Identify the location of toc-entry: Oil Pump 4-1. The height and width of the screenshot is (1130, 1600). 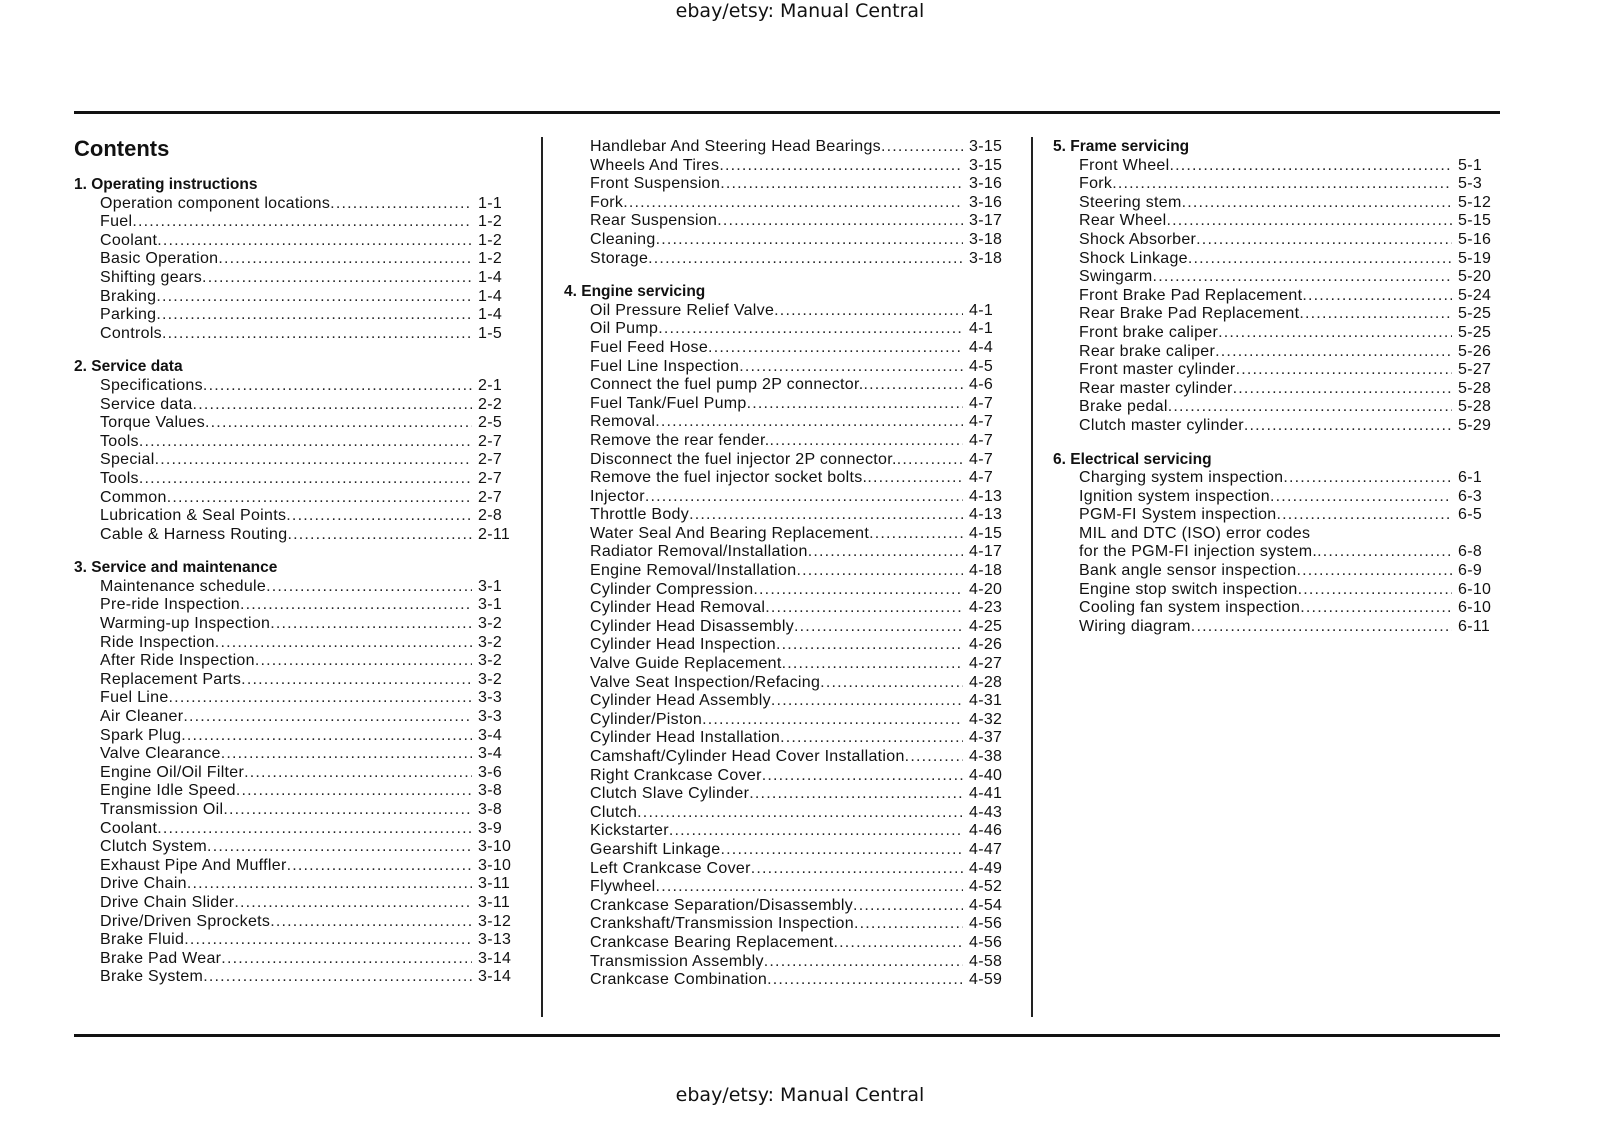
(784, 329).